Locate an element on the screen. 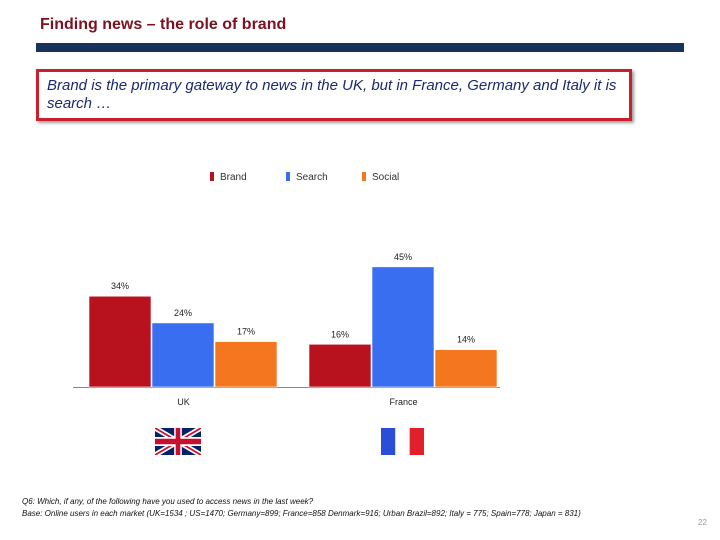  legend-item-social: Social is located at coordinates (380, 177).